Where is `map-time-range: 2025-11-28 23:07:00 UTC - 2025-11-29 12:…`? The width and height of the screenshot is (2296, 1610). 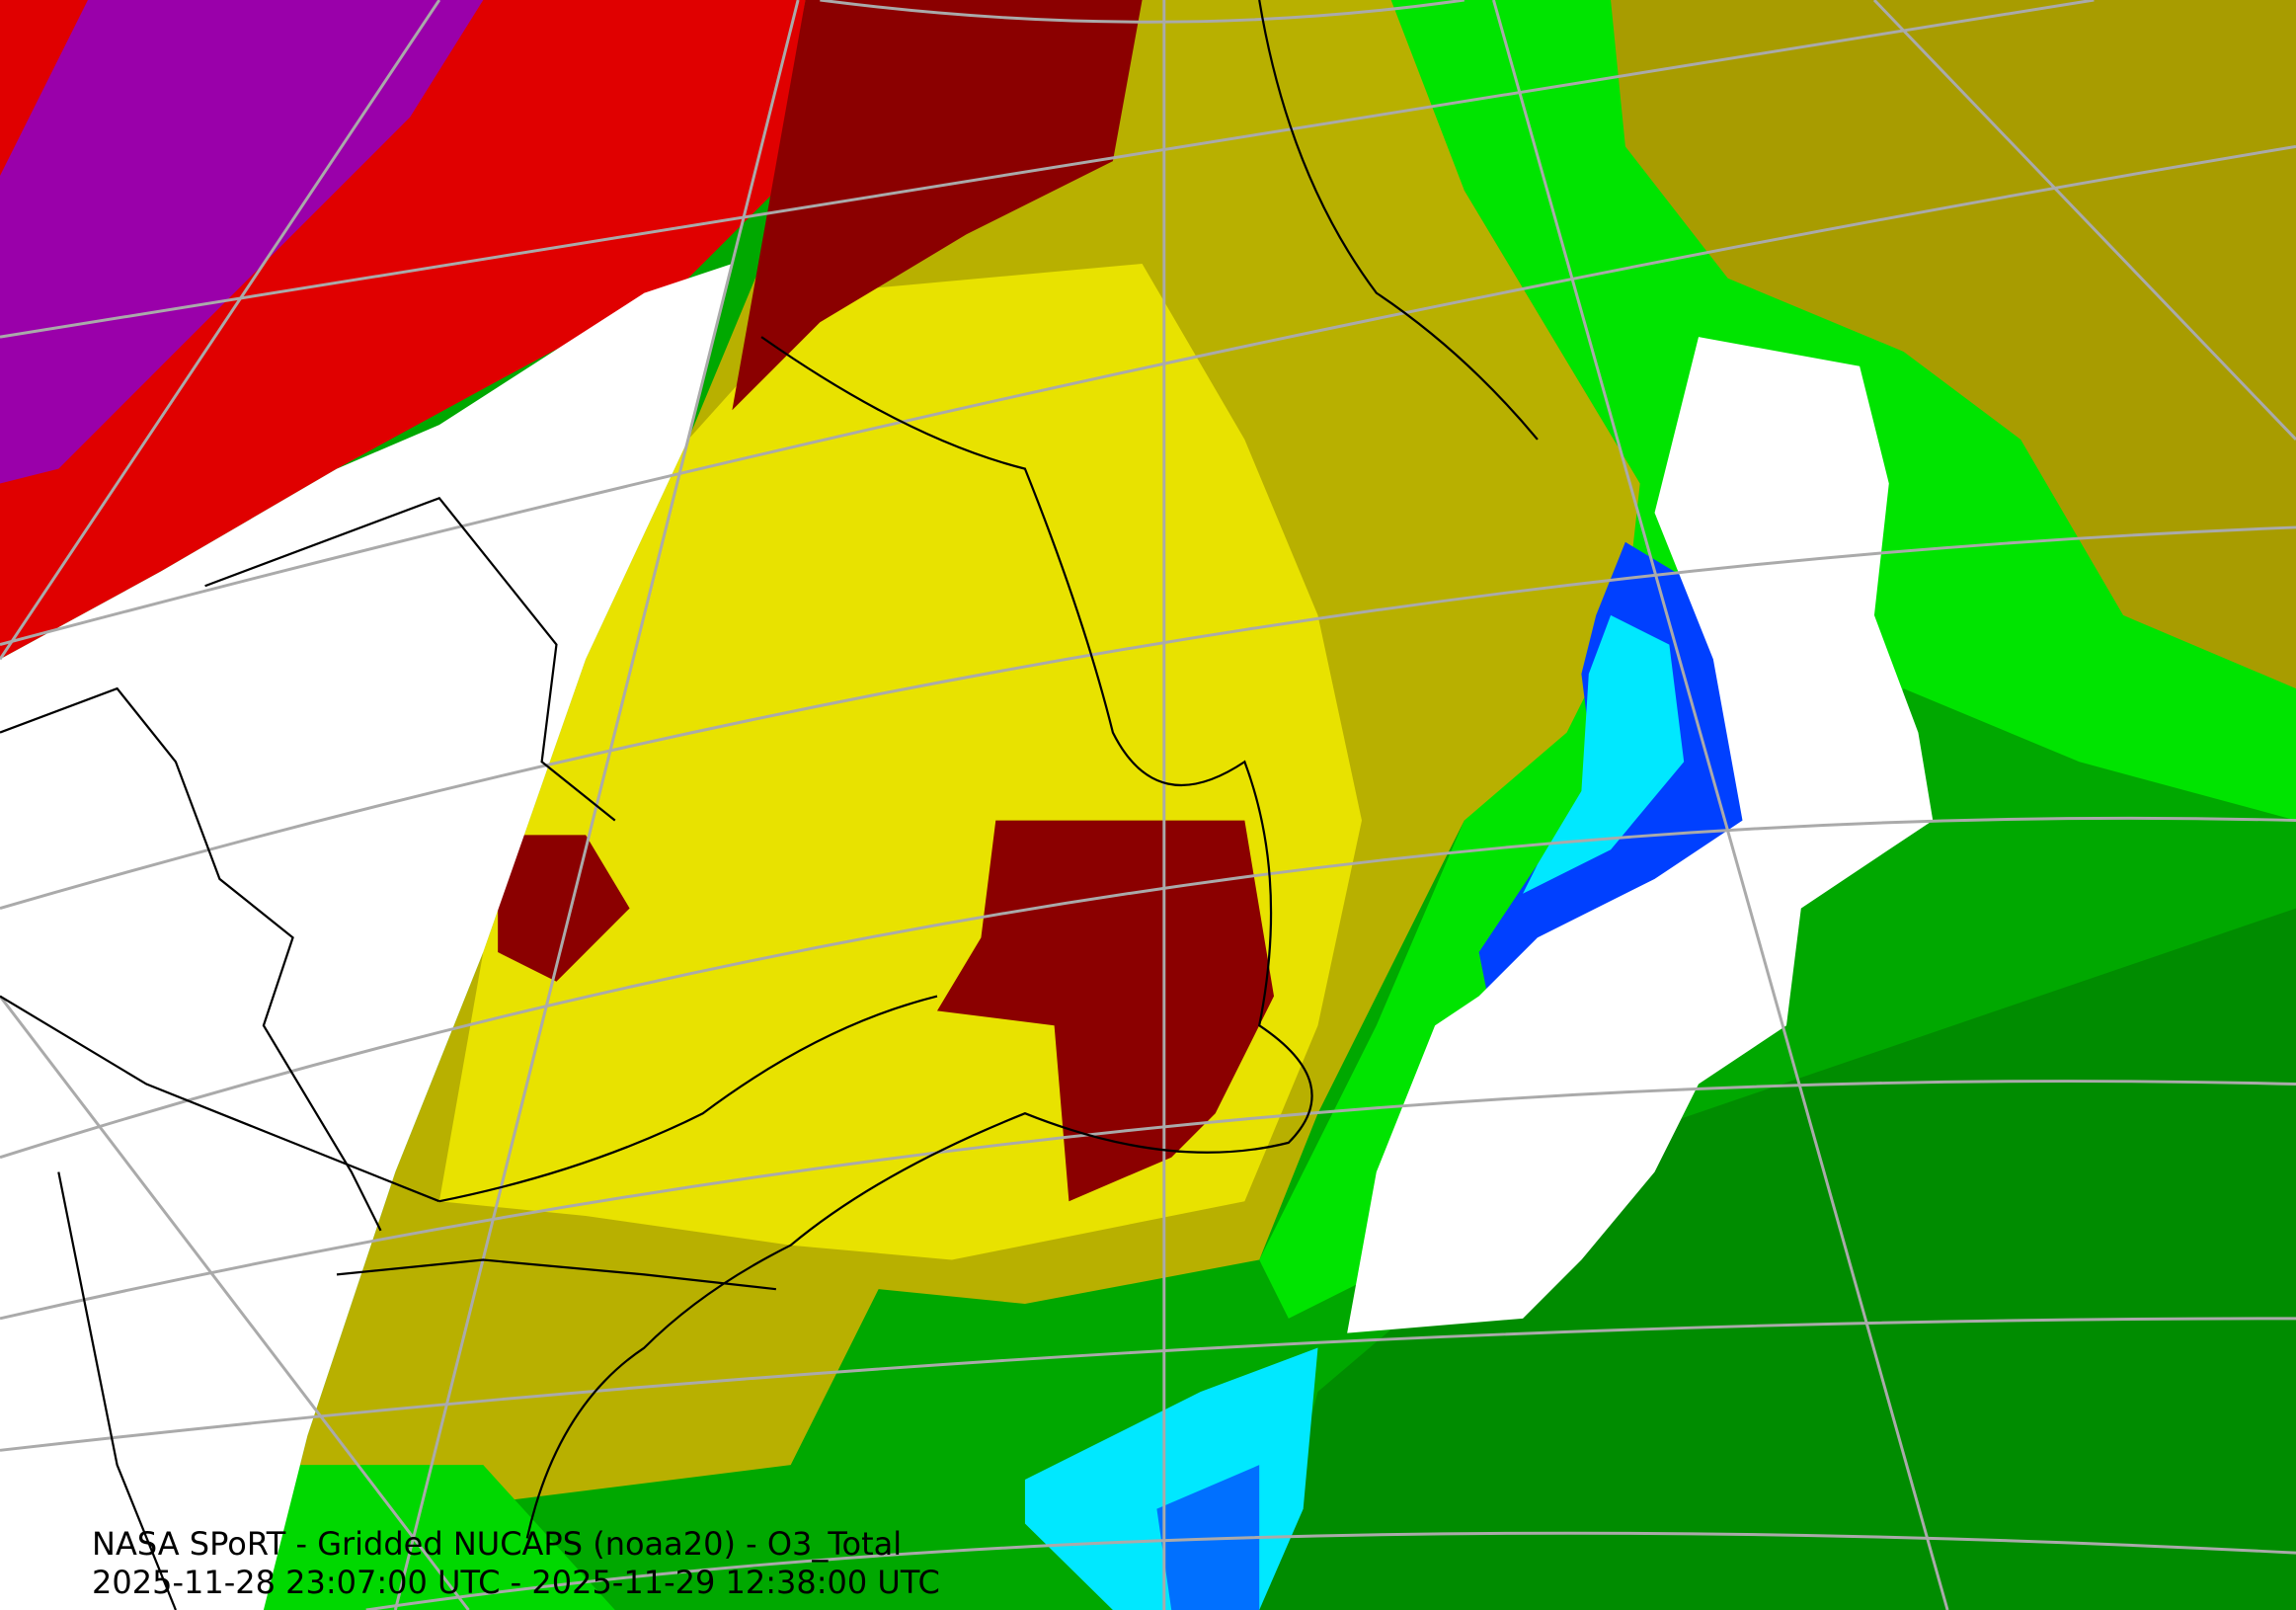 map-time-range: 2025-11-28 23:07:00 UTC - 2025-11-29 12:… is located at coordinates (516, 1582).